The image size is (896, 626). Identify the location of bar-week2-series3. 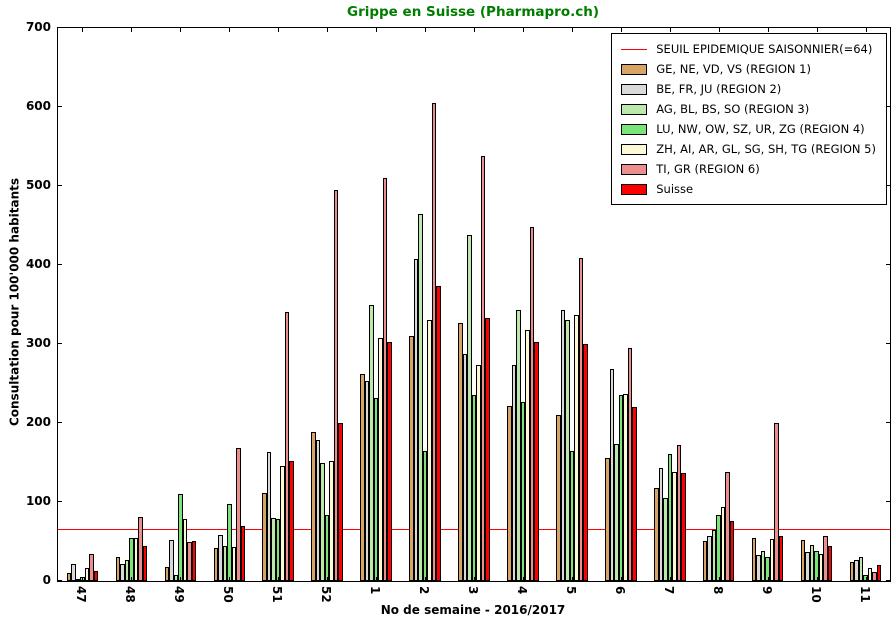
(420, 397).